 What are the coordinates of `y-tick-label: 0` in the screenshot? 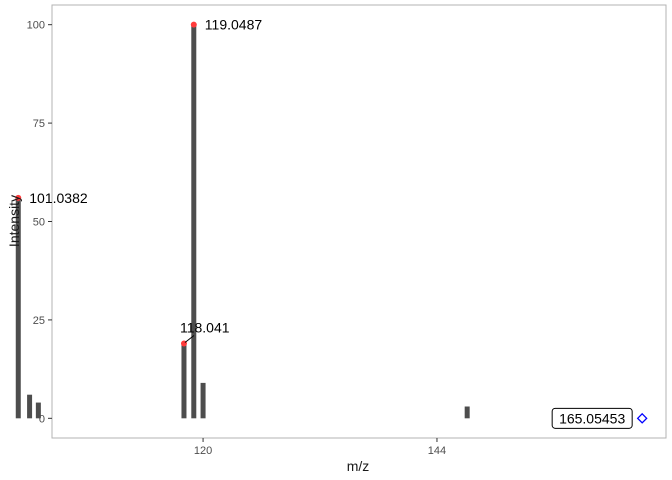 It's located at (42, 419).